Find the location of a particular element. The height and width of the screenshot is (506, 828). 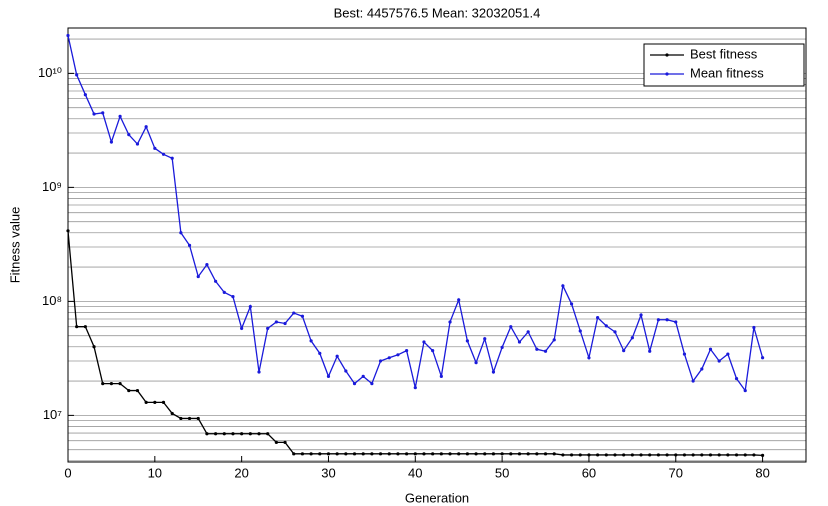

y-tick-label: 10¹⁰ is located at coordinates (50, 72).